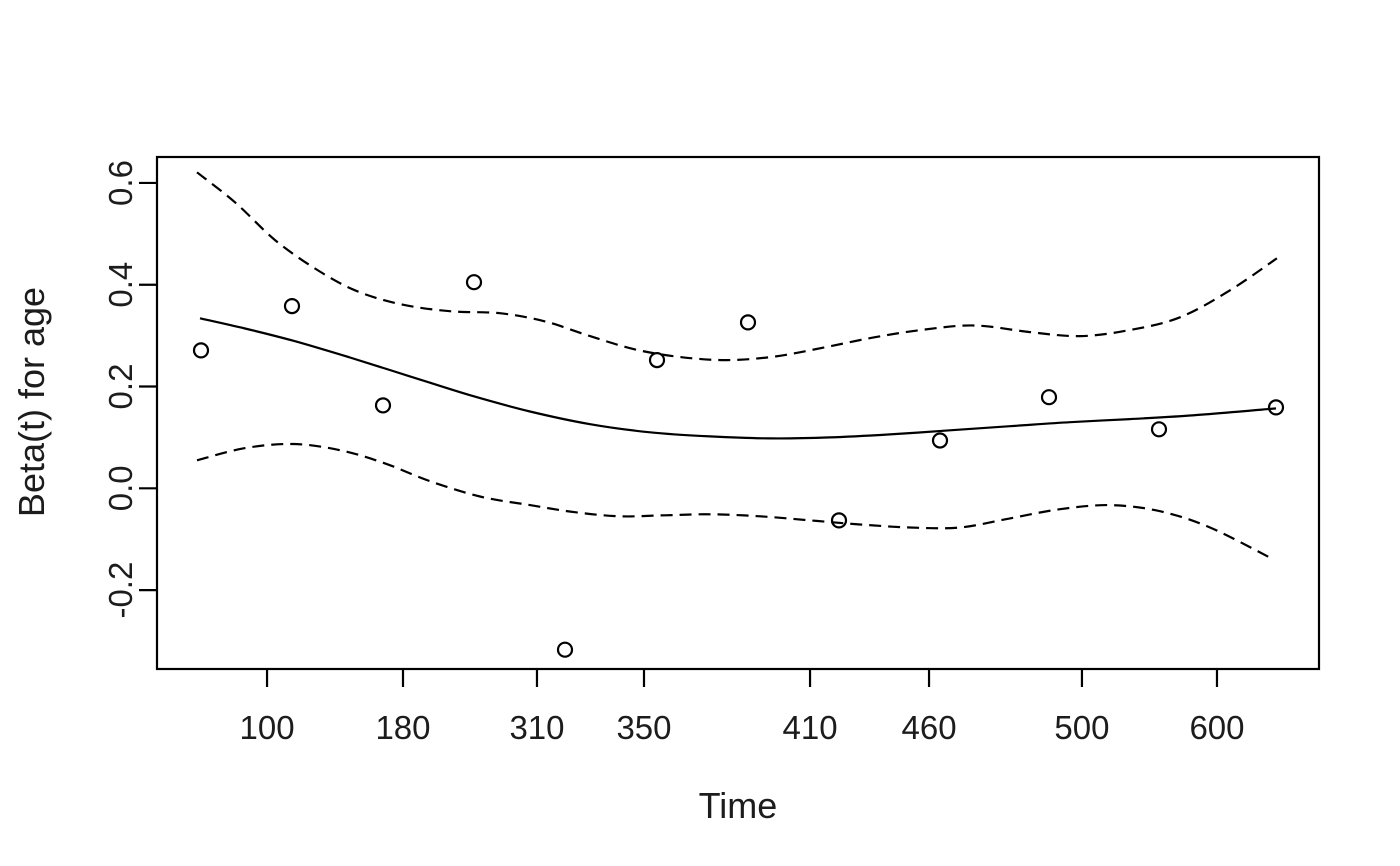  What do you see at coordinates (120, 183) in the screenshot?
I see `y-tick-label: 0.6` at bounding box center [120, 183].